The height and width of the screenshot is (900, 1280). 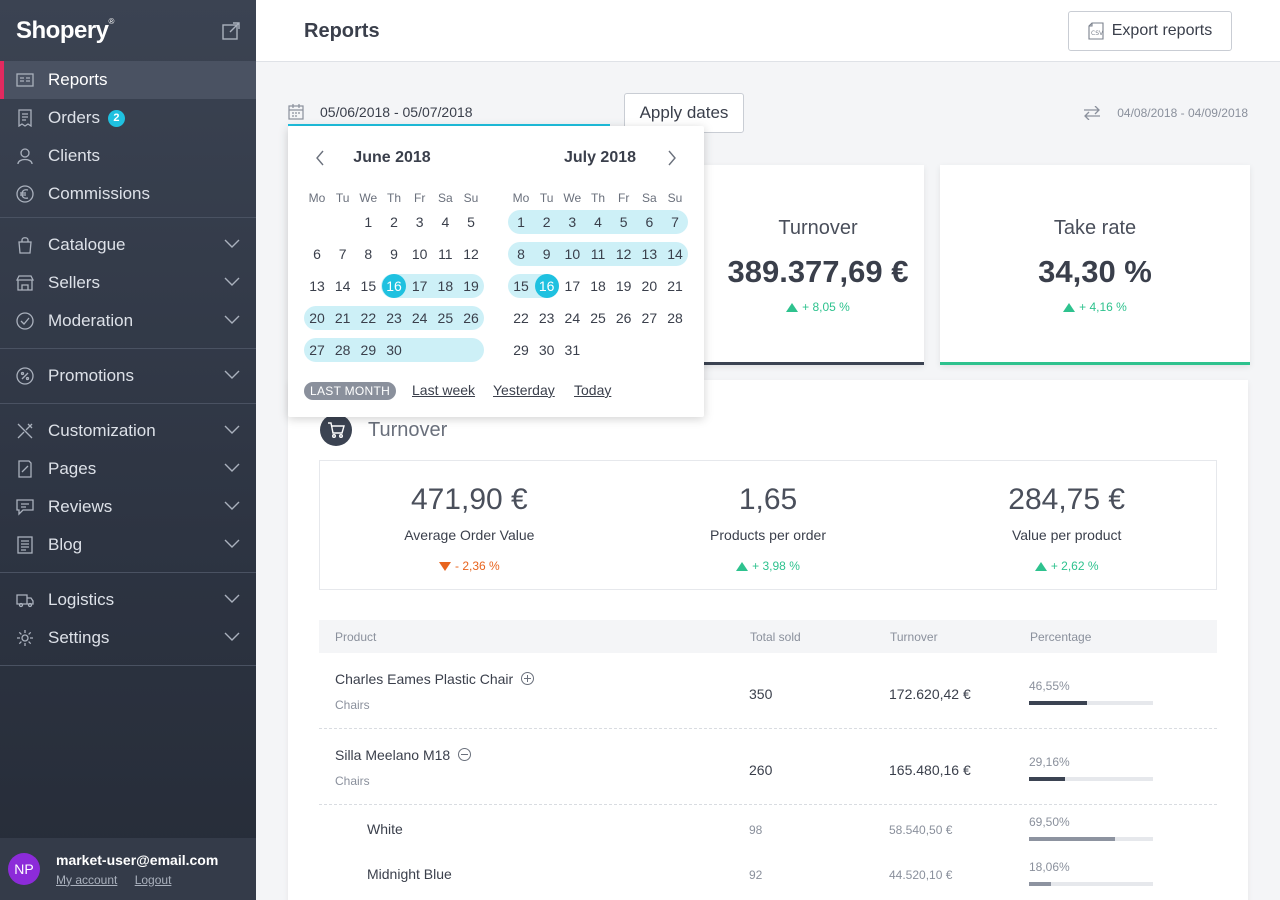 What do you see at coordinates (65, 30) in the screenshot?
I see `logo: Shopery®` at bounding box center [65, 30].